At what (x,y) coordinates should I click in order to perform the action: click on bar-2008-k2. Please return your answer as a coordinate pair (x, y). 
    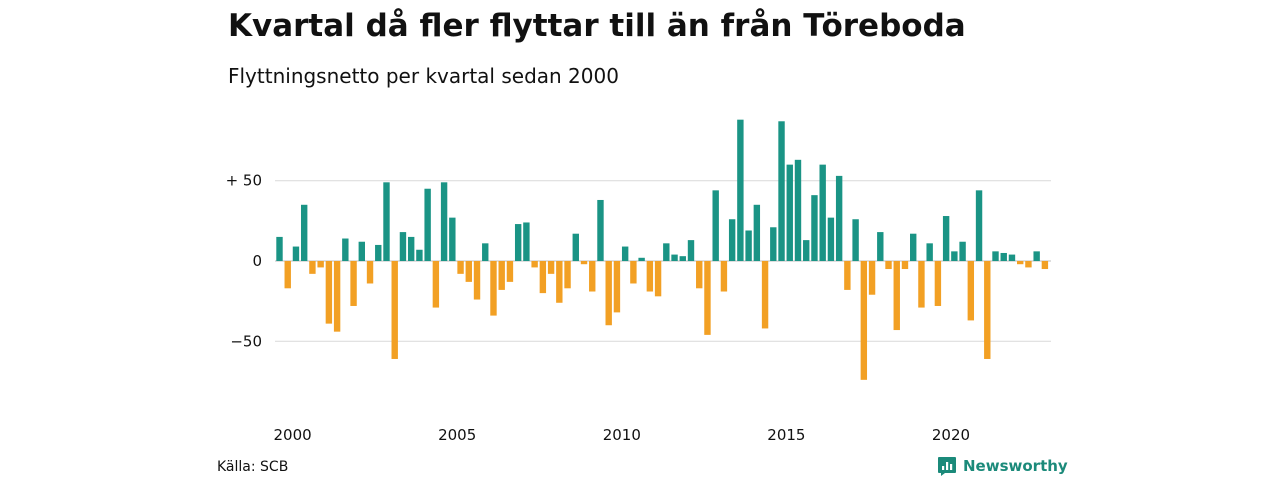
    Looking at the image, I should click on (551, 267).